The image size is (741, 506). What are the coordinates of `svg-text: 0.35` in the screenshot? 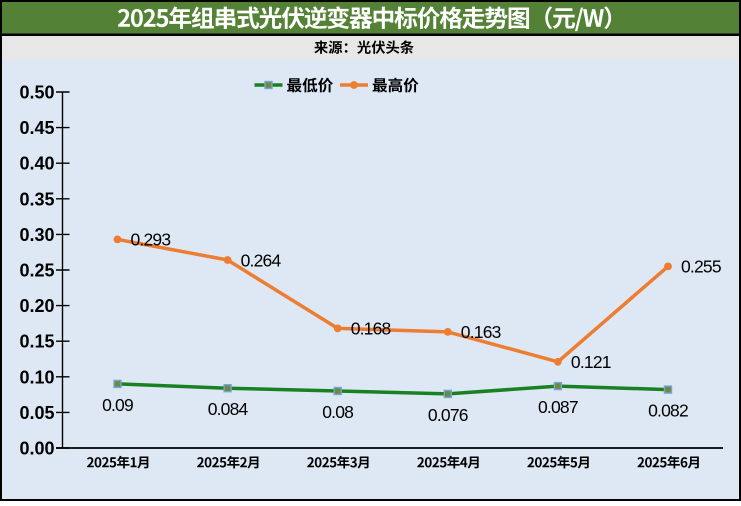 It's located at (36, 199).